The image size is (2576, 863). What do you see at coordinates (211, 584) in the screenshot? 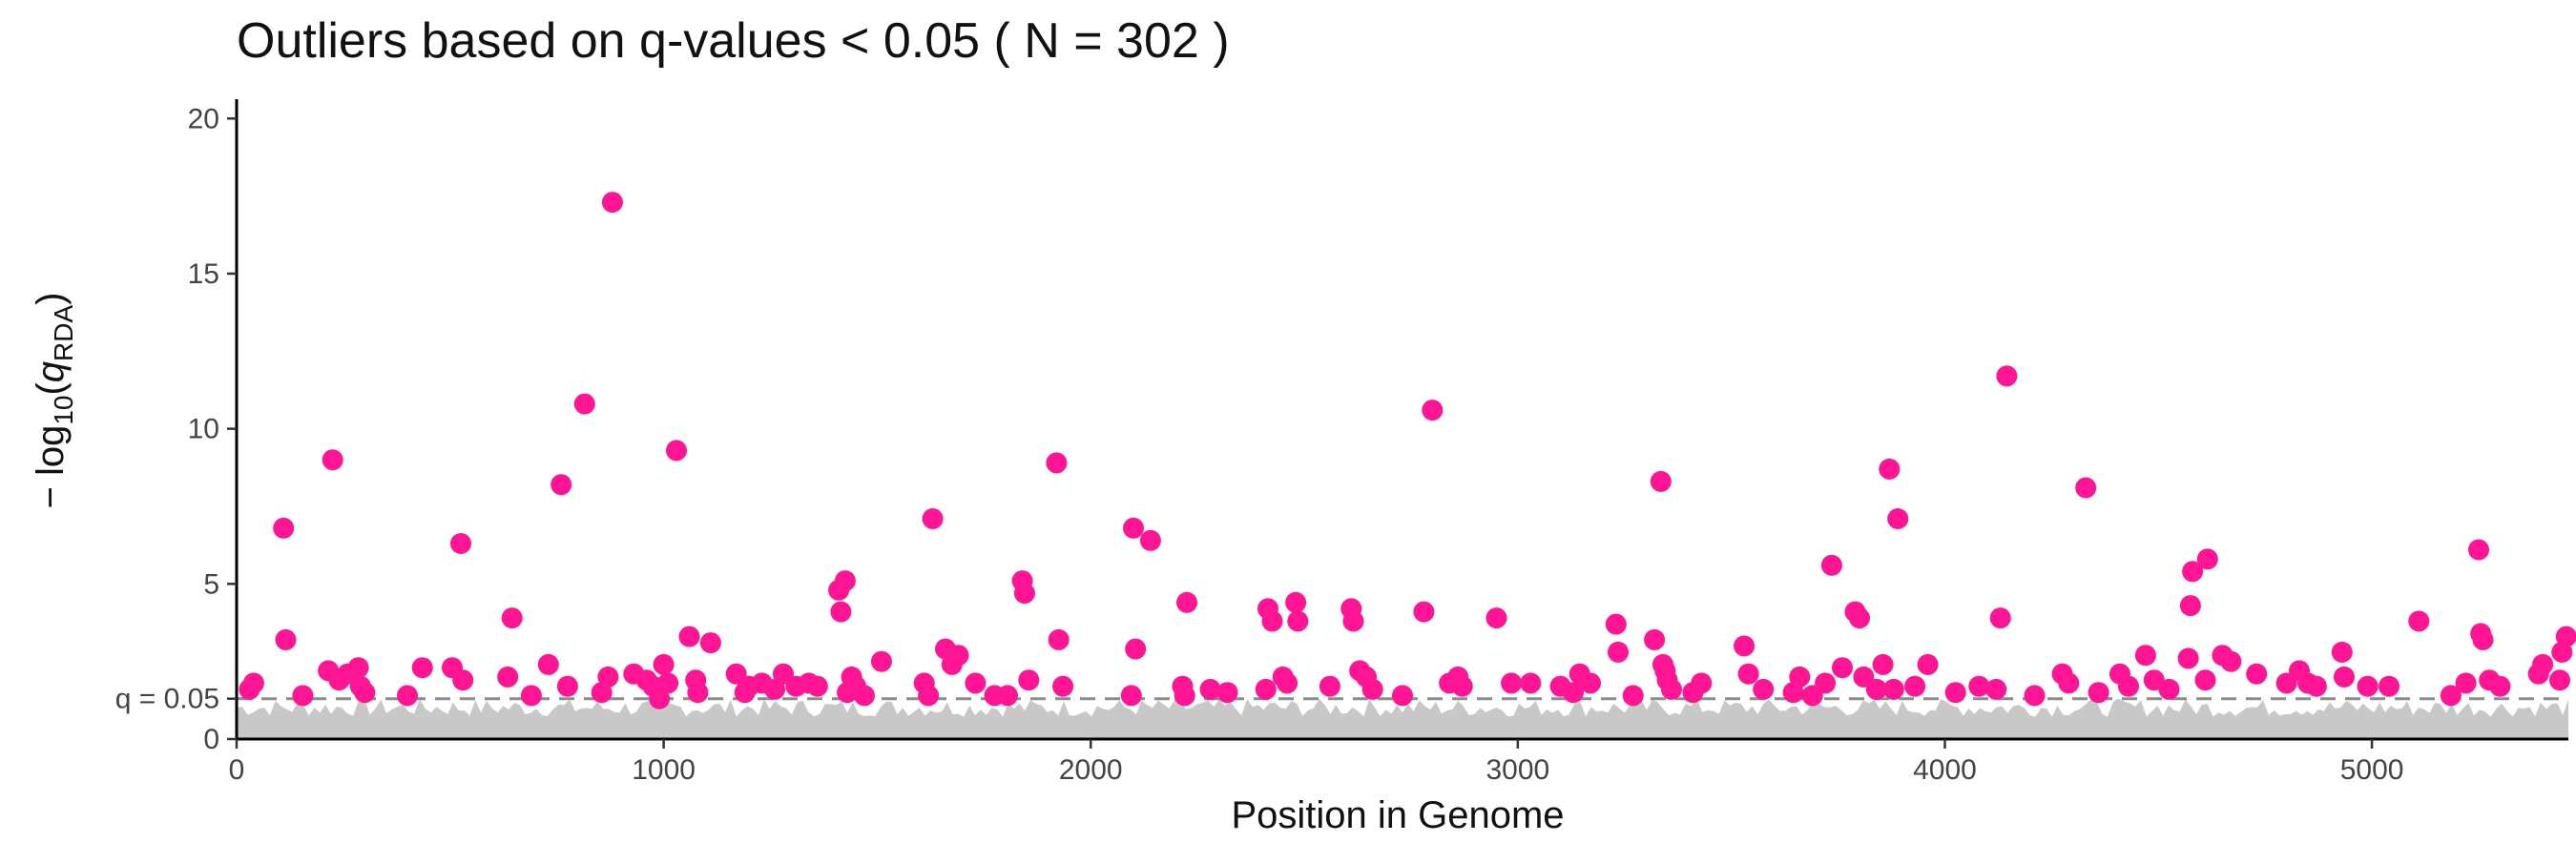
I see `y-tick-label: 5` at bounding box center [211, 584].